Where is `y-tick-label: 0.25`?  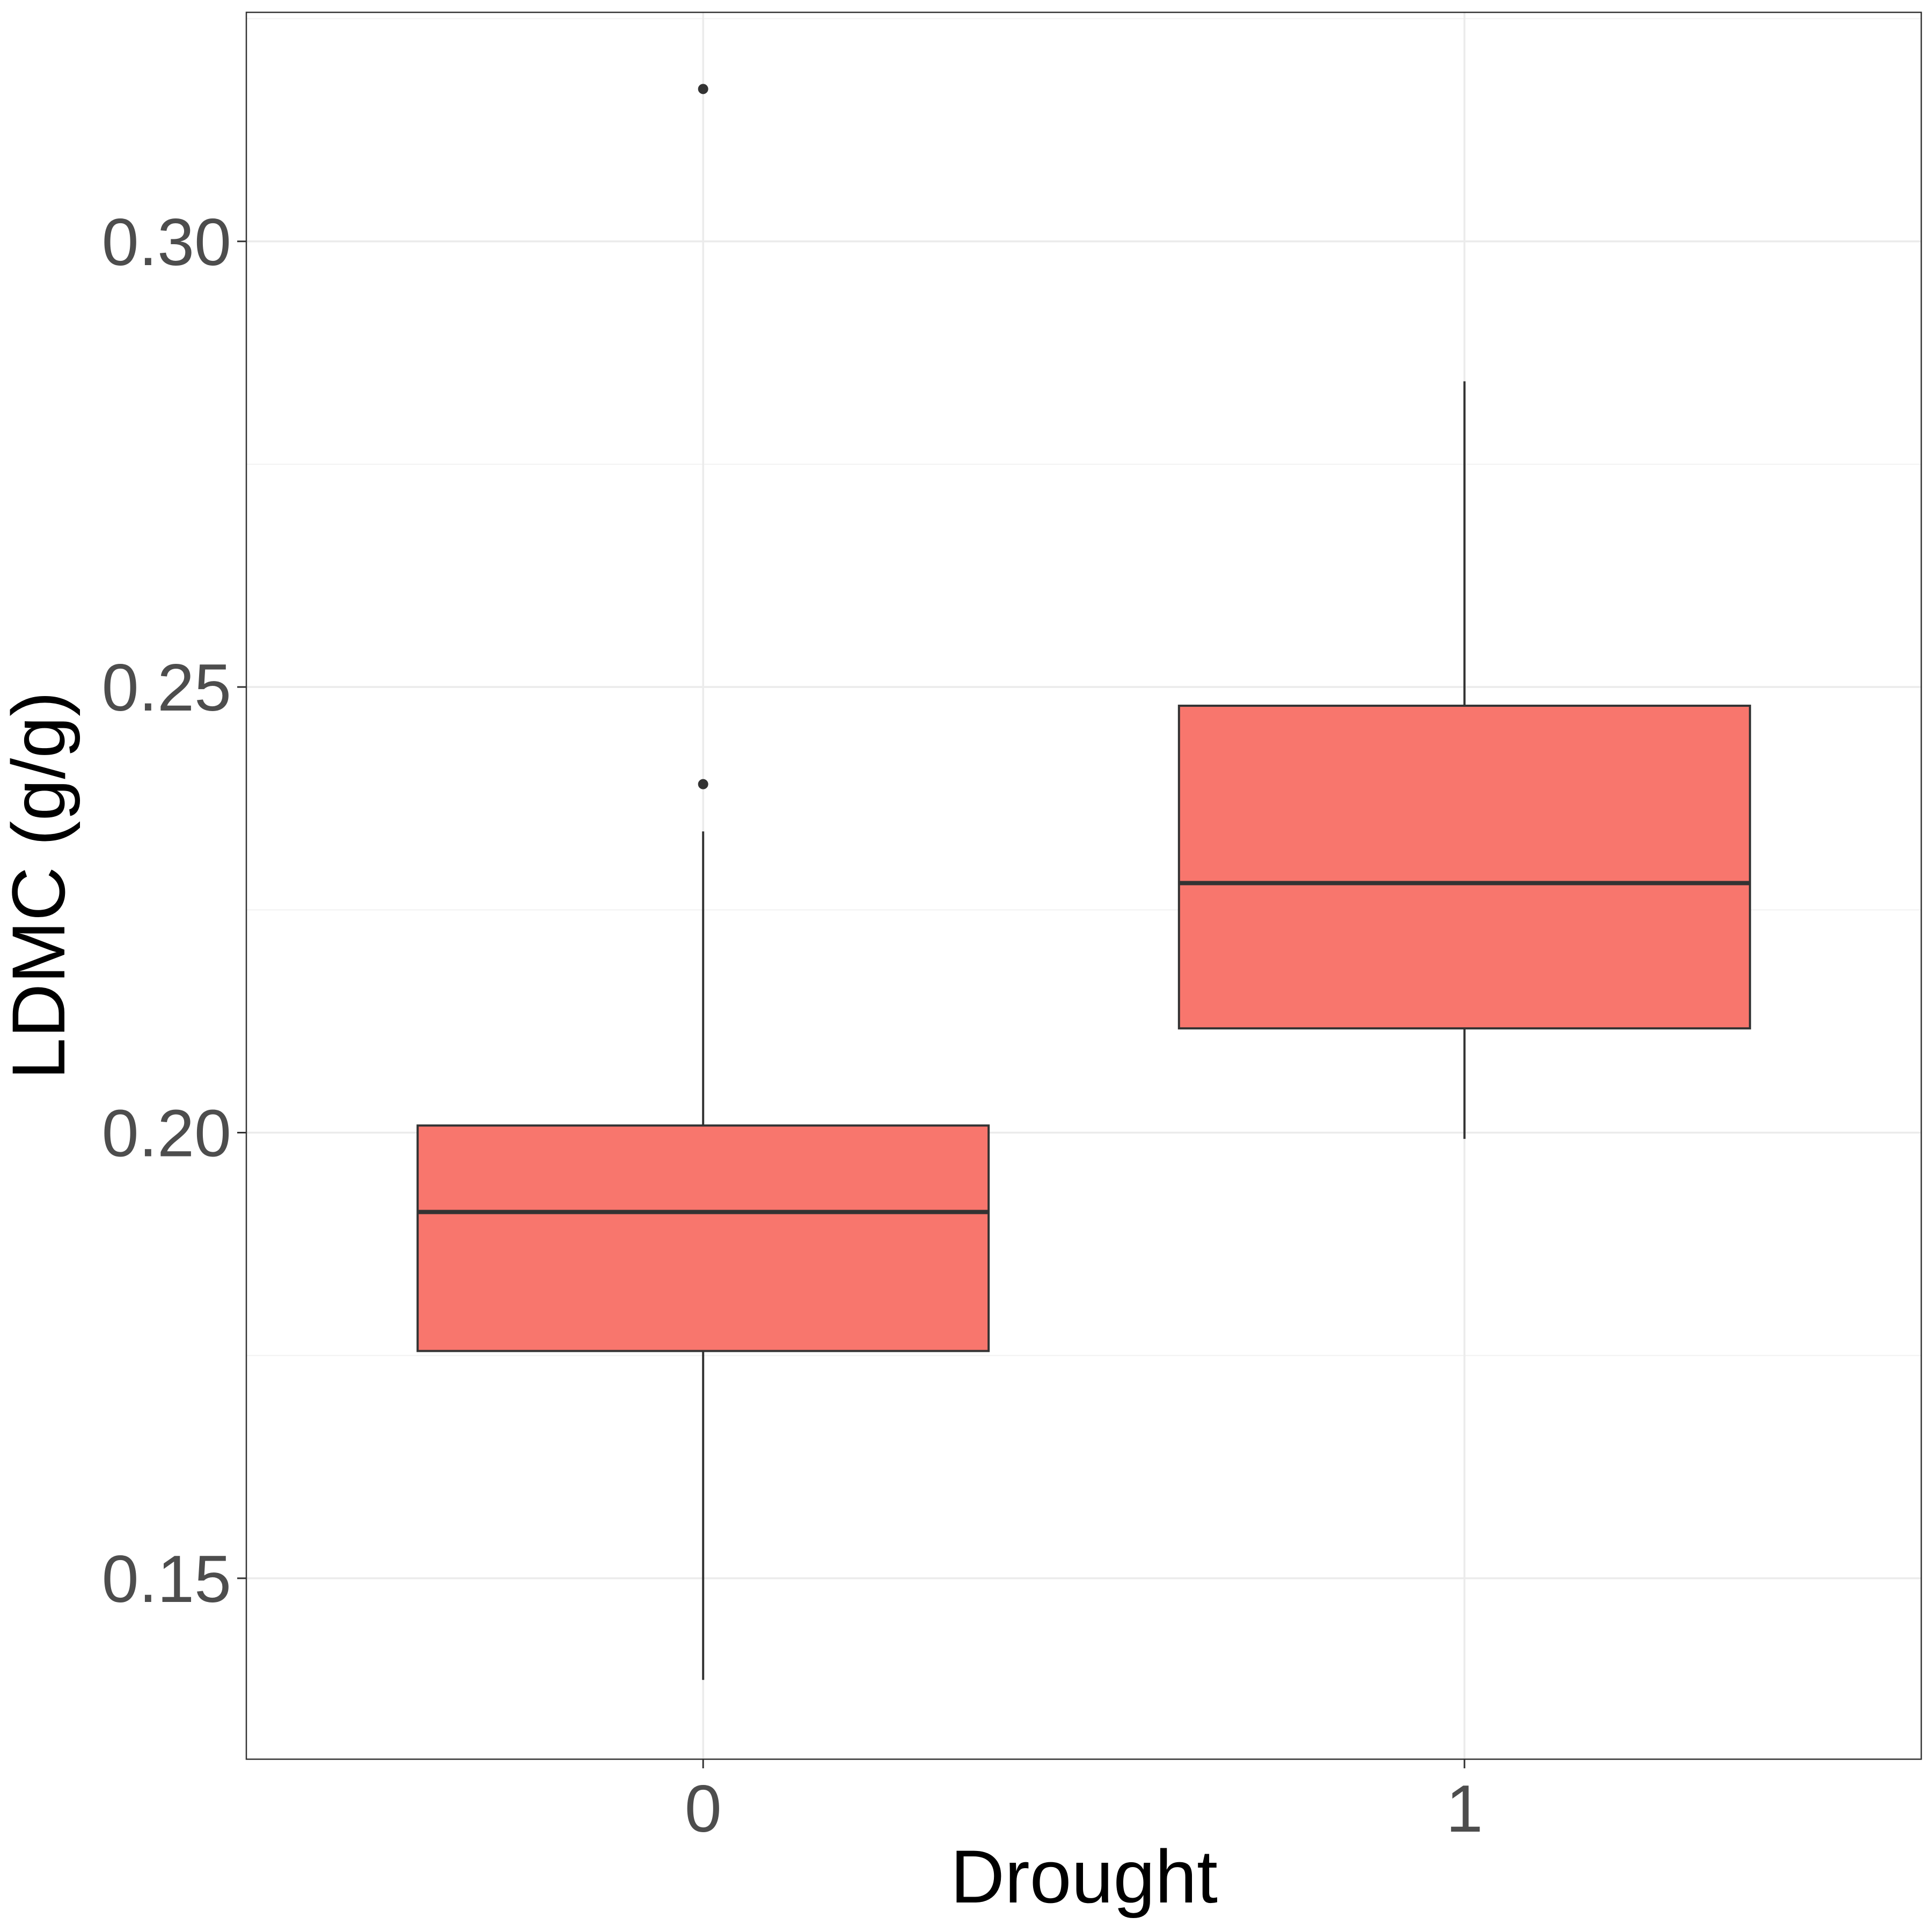 y-tick-label: 0.25 is located at coordinates (166, 688).